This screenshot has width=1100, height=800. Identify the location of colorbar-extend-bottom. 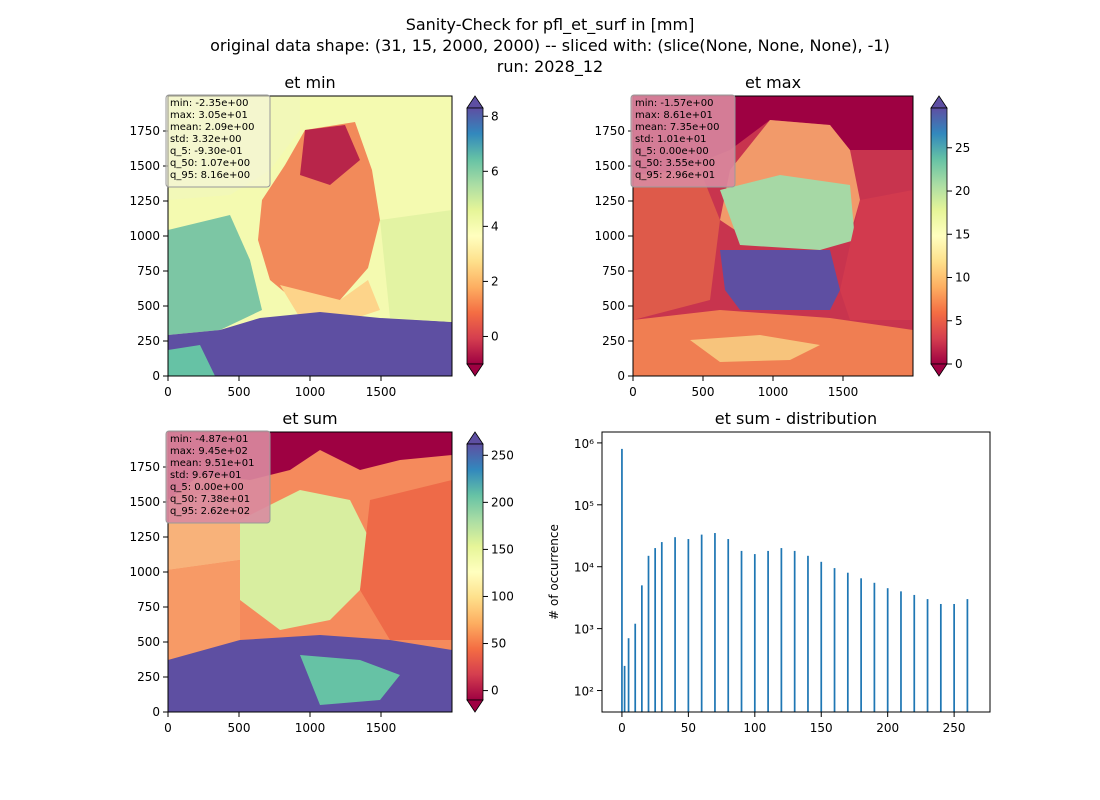
(475, 706).